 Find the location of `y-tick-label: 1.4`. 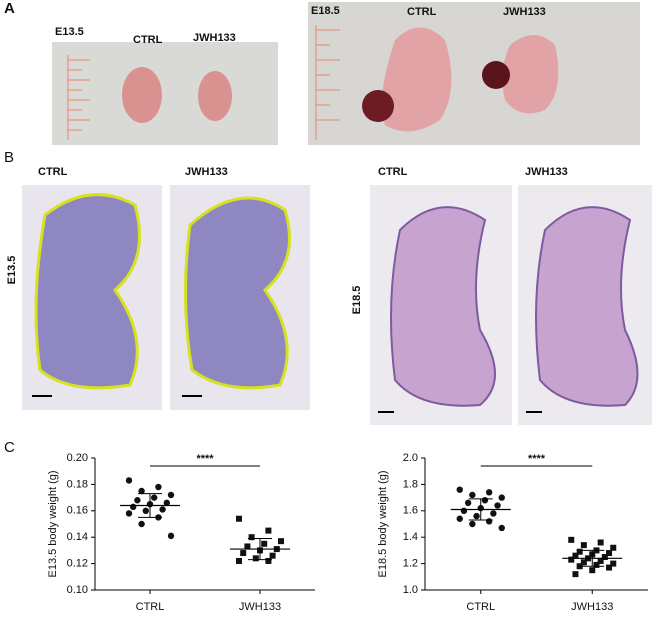

y-tick-label: 1.4 is located at coordinates (410, 537).